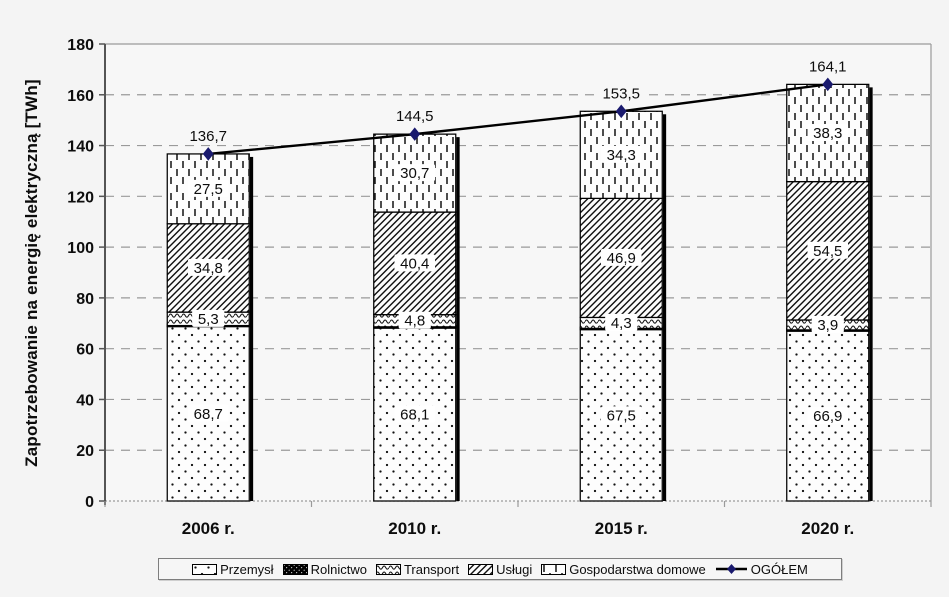 The image size is (949, 597). I want to click on total-label: 136,7, so click(208, 136).